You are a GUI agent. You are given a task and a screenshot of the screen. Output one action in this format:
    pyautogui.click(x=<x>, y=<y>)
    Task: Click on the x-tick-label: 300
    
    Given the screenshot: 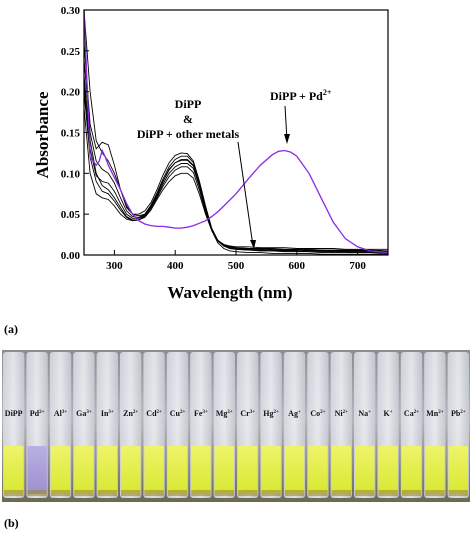 What is the action you would take?
    pyautogui.click(x=114, y=266)
    